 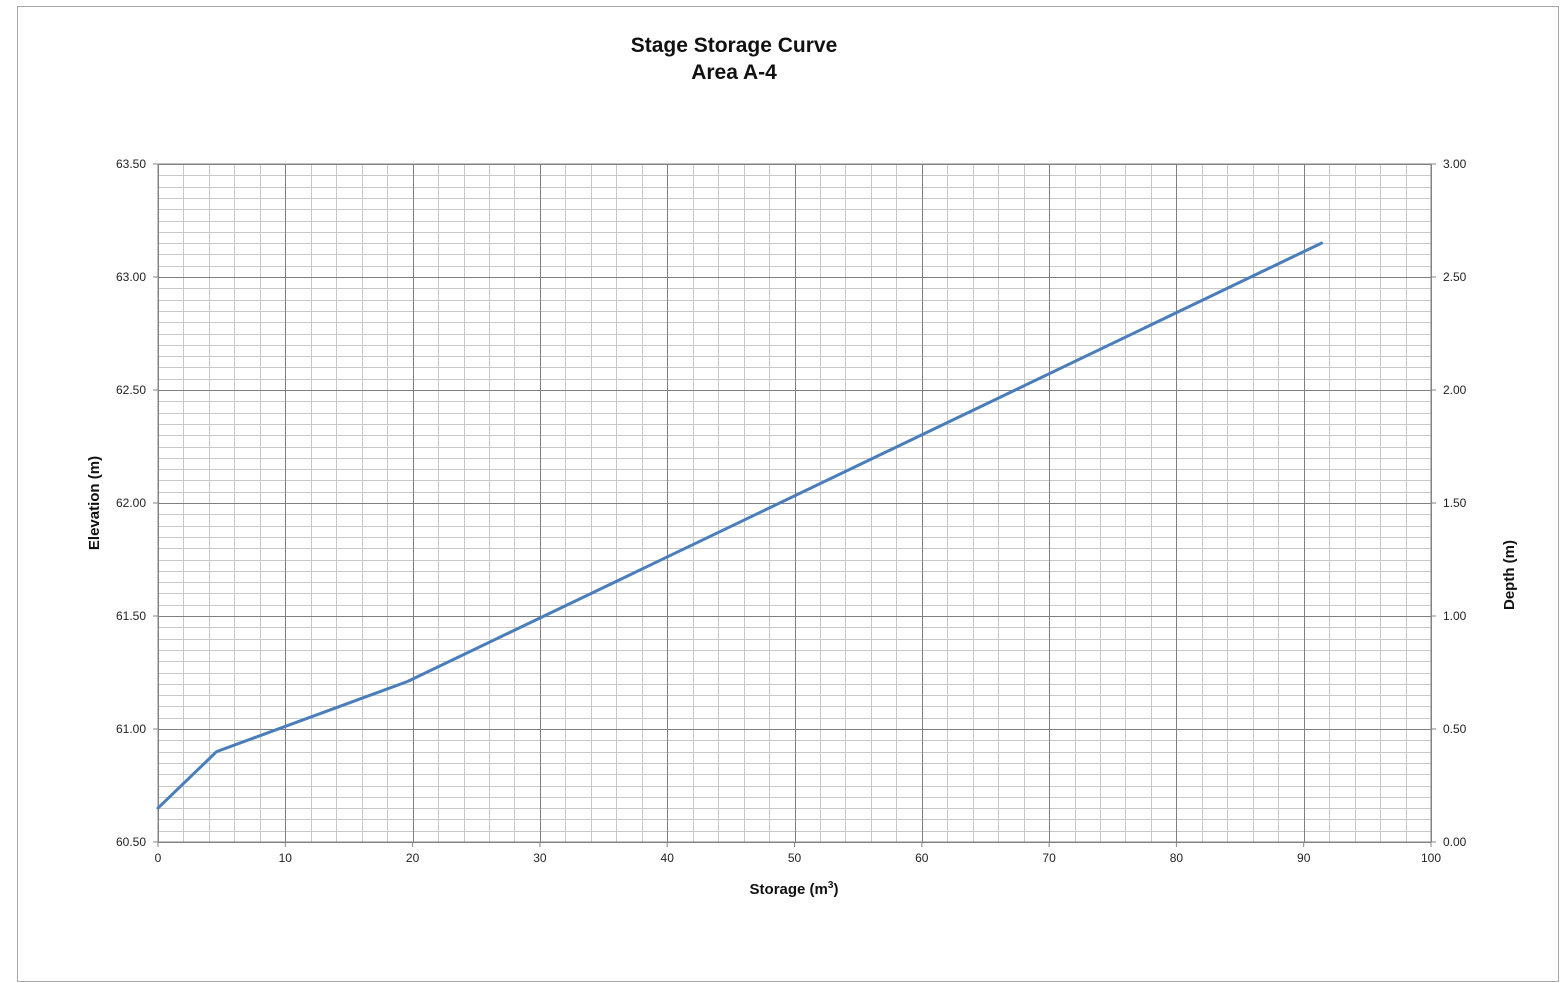 I want to click on y2-tick-label: 0.50, so click(x=1455, y=729).